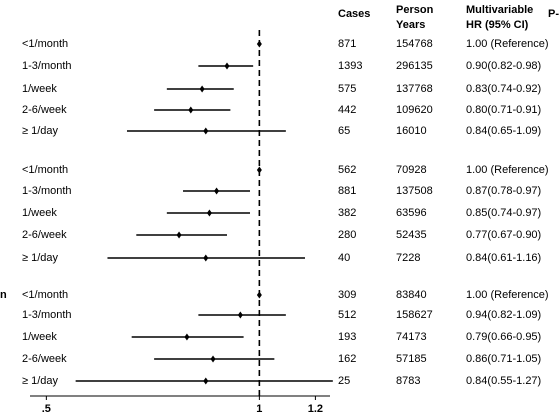 This screenshot has height=416, width=560. Describe the element at coordinates (503, 213) in the screenshot. I see `hr-label: 0.85(0.74-0.97)` at that location.